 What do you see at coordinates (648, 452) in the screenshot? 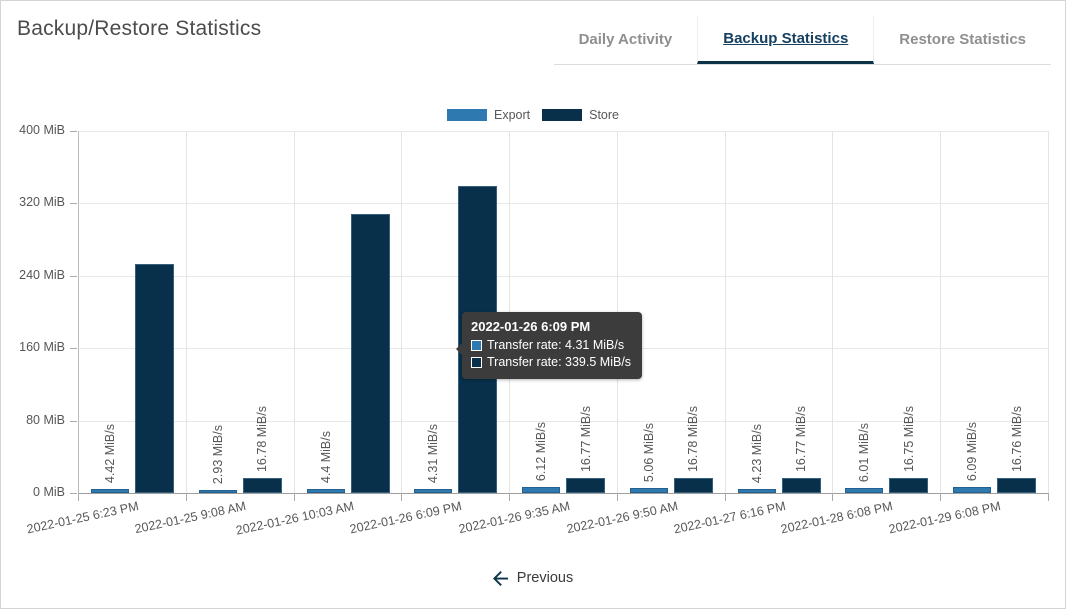
I see `bar-value-label: 5.06 MiB/s` at bounding box center [648, 452].